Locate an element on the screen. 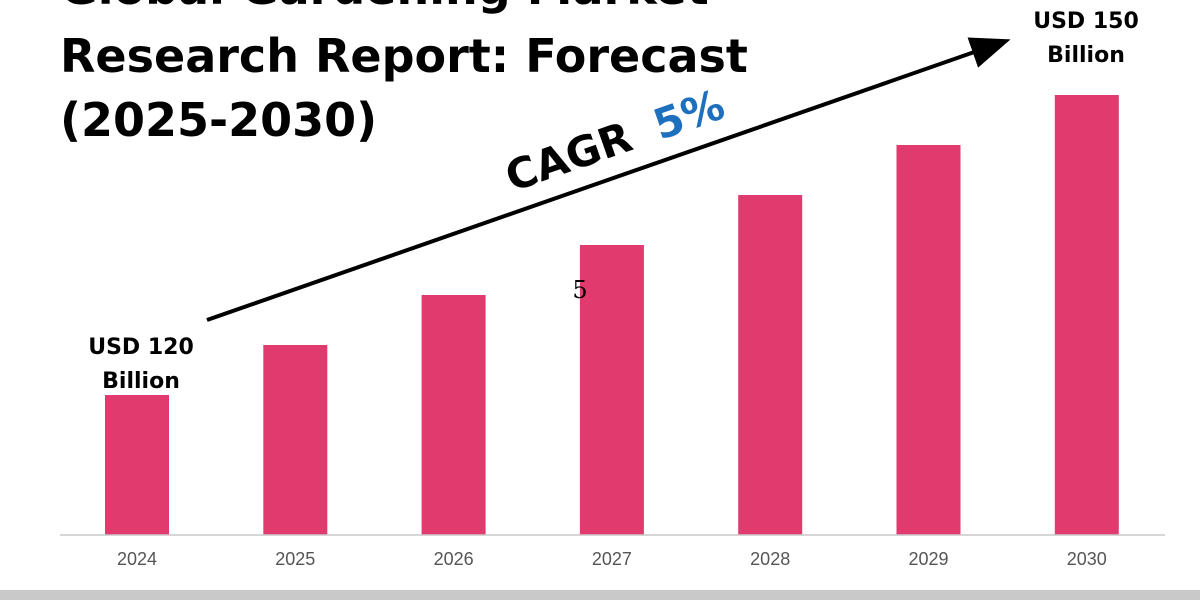 This screenshot has height=600, width=1200. bottom-border-strip is located at coordinates (600, 595).